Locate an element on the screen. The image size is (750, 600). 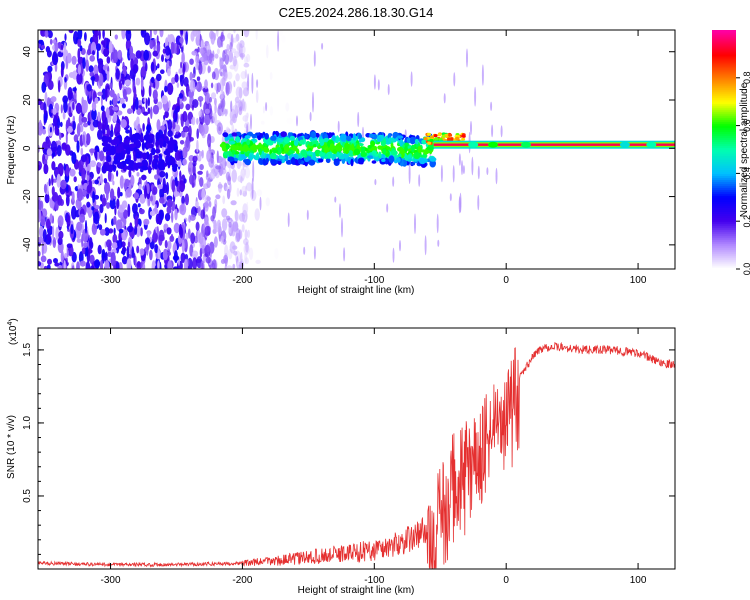
carrier-blob is located at coordinates (493, 144).